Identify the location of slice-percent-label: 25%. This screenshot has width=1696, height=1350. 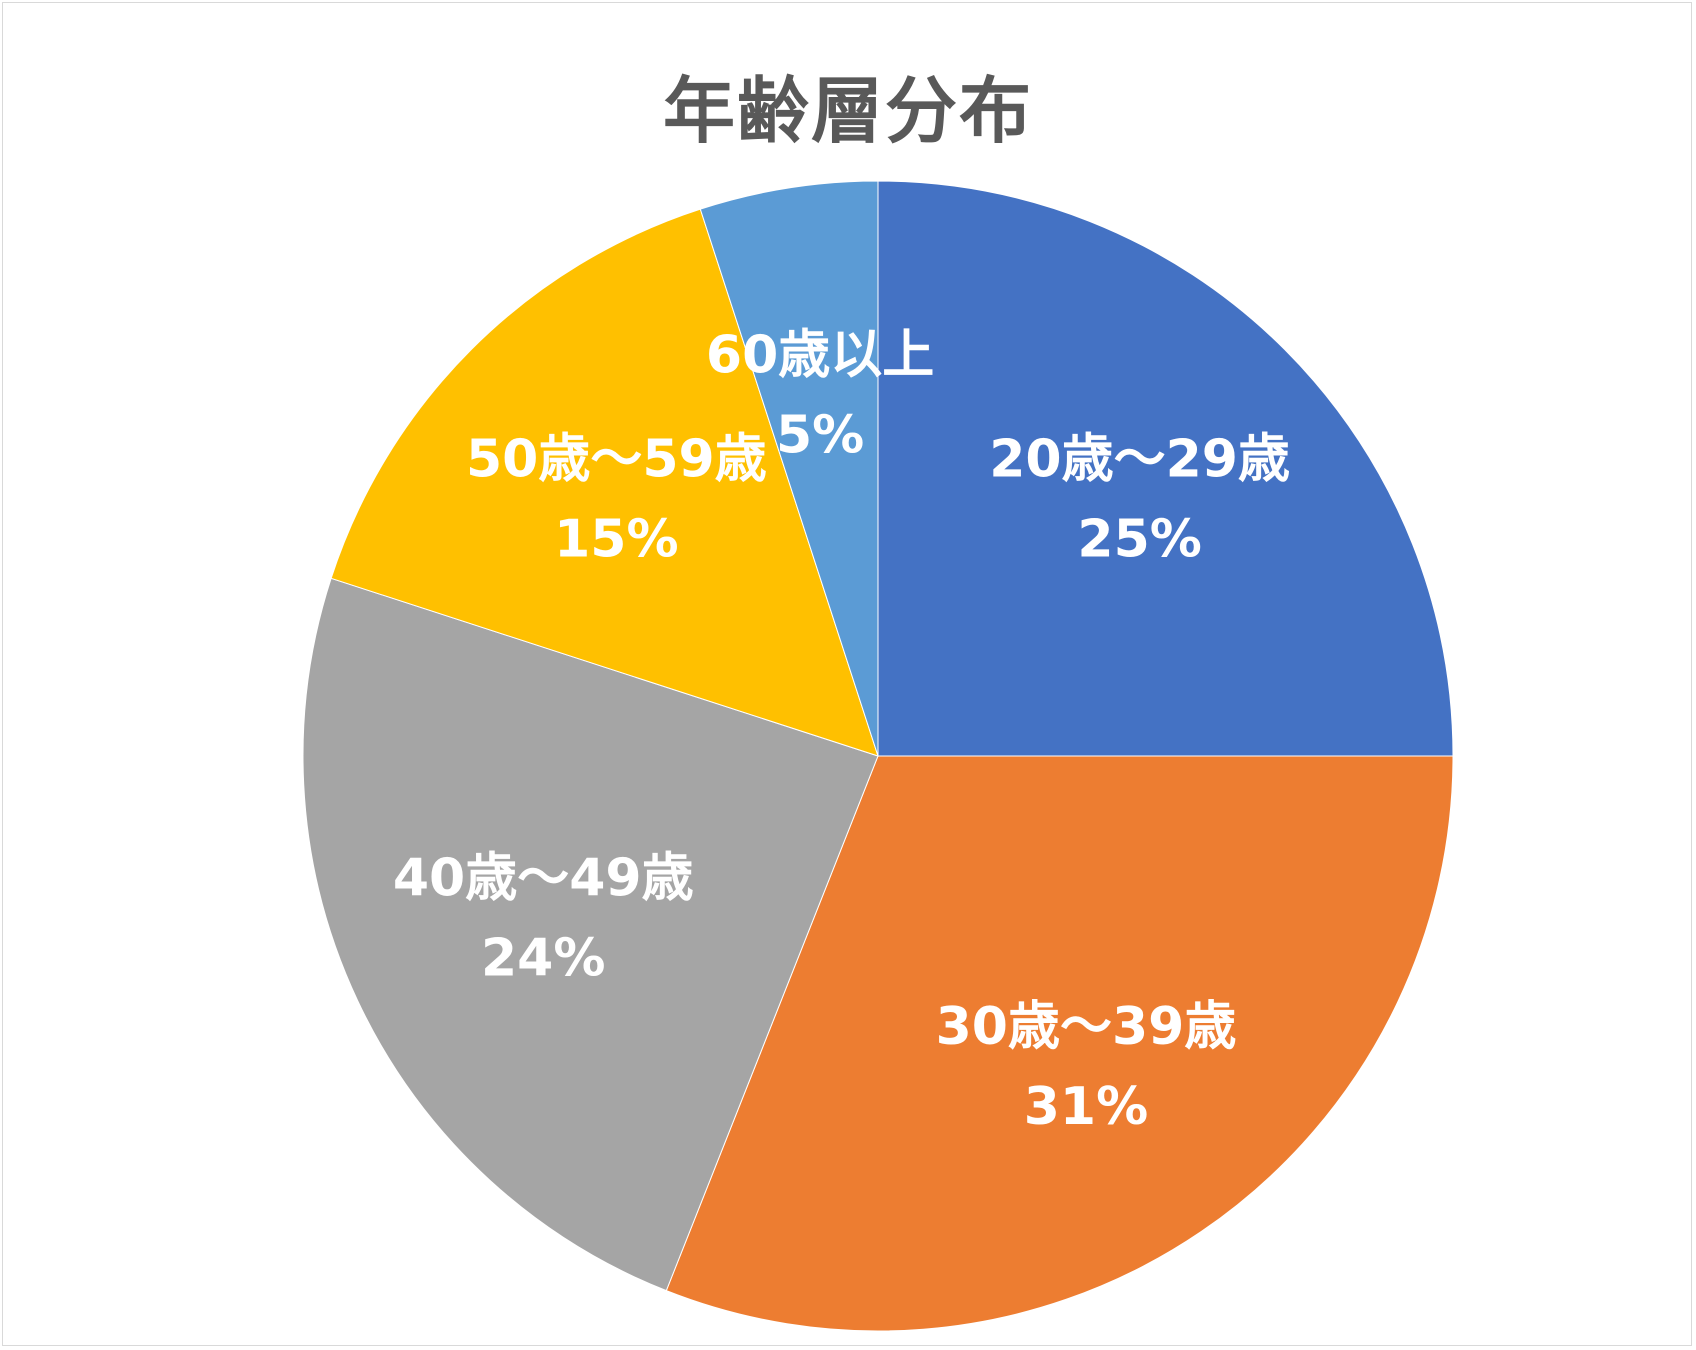
(1139, 539).